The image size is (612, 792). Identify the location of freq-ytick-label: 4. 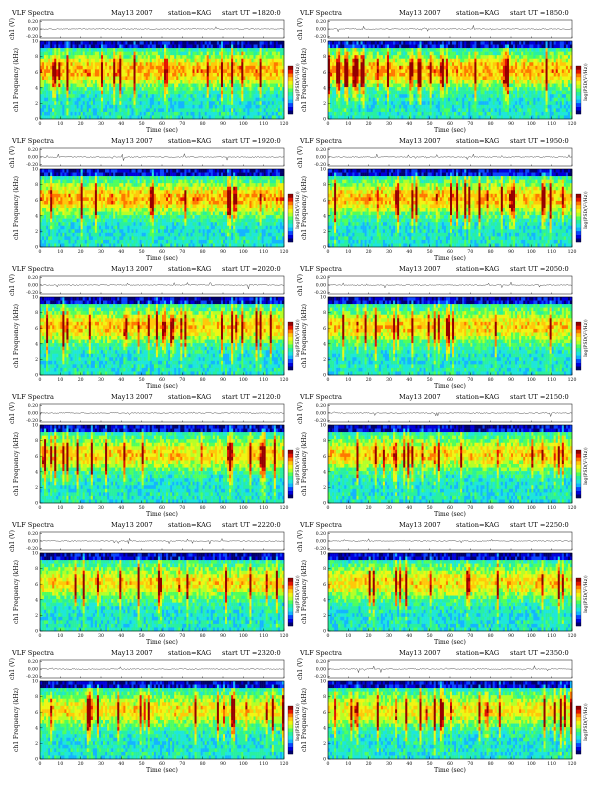
(36, 88).